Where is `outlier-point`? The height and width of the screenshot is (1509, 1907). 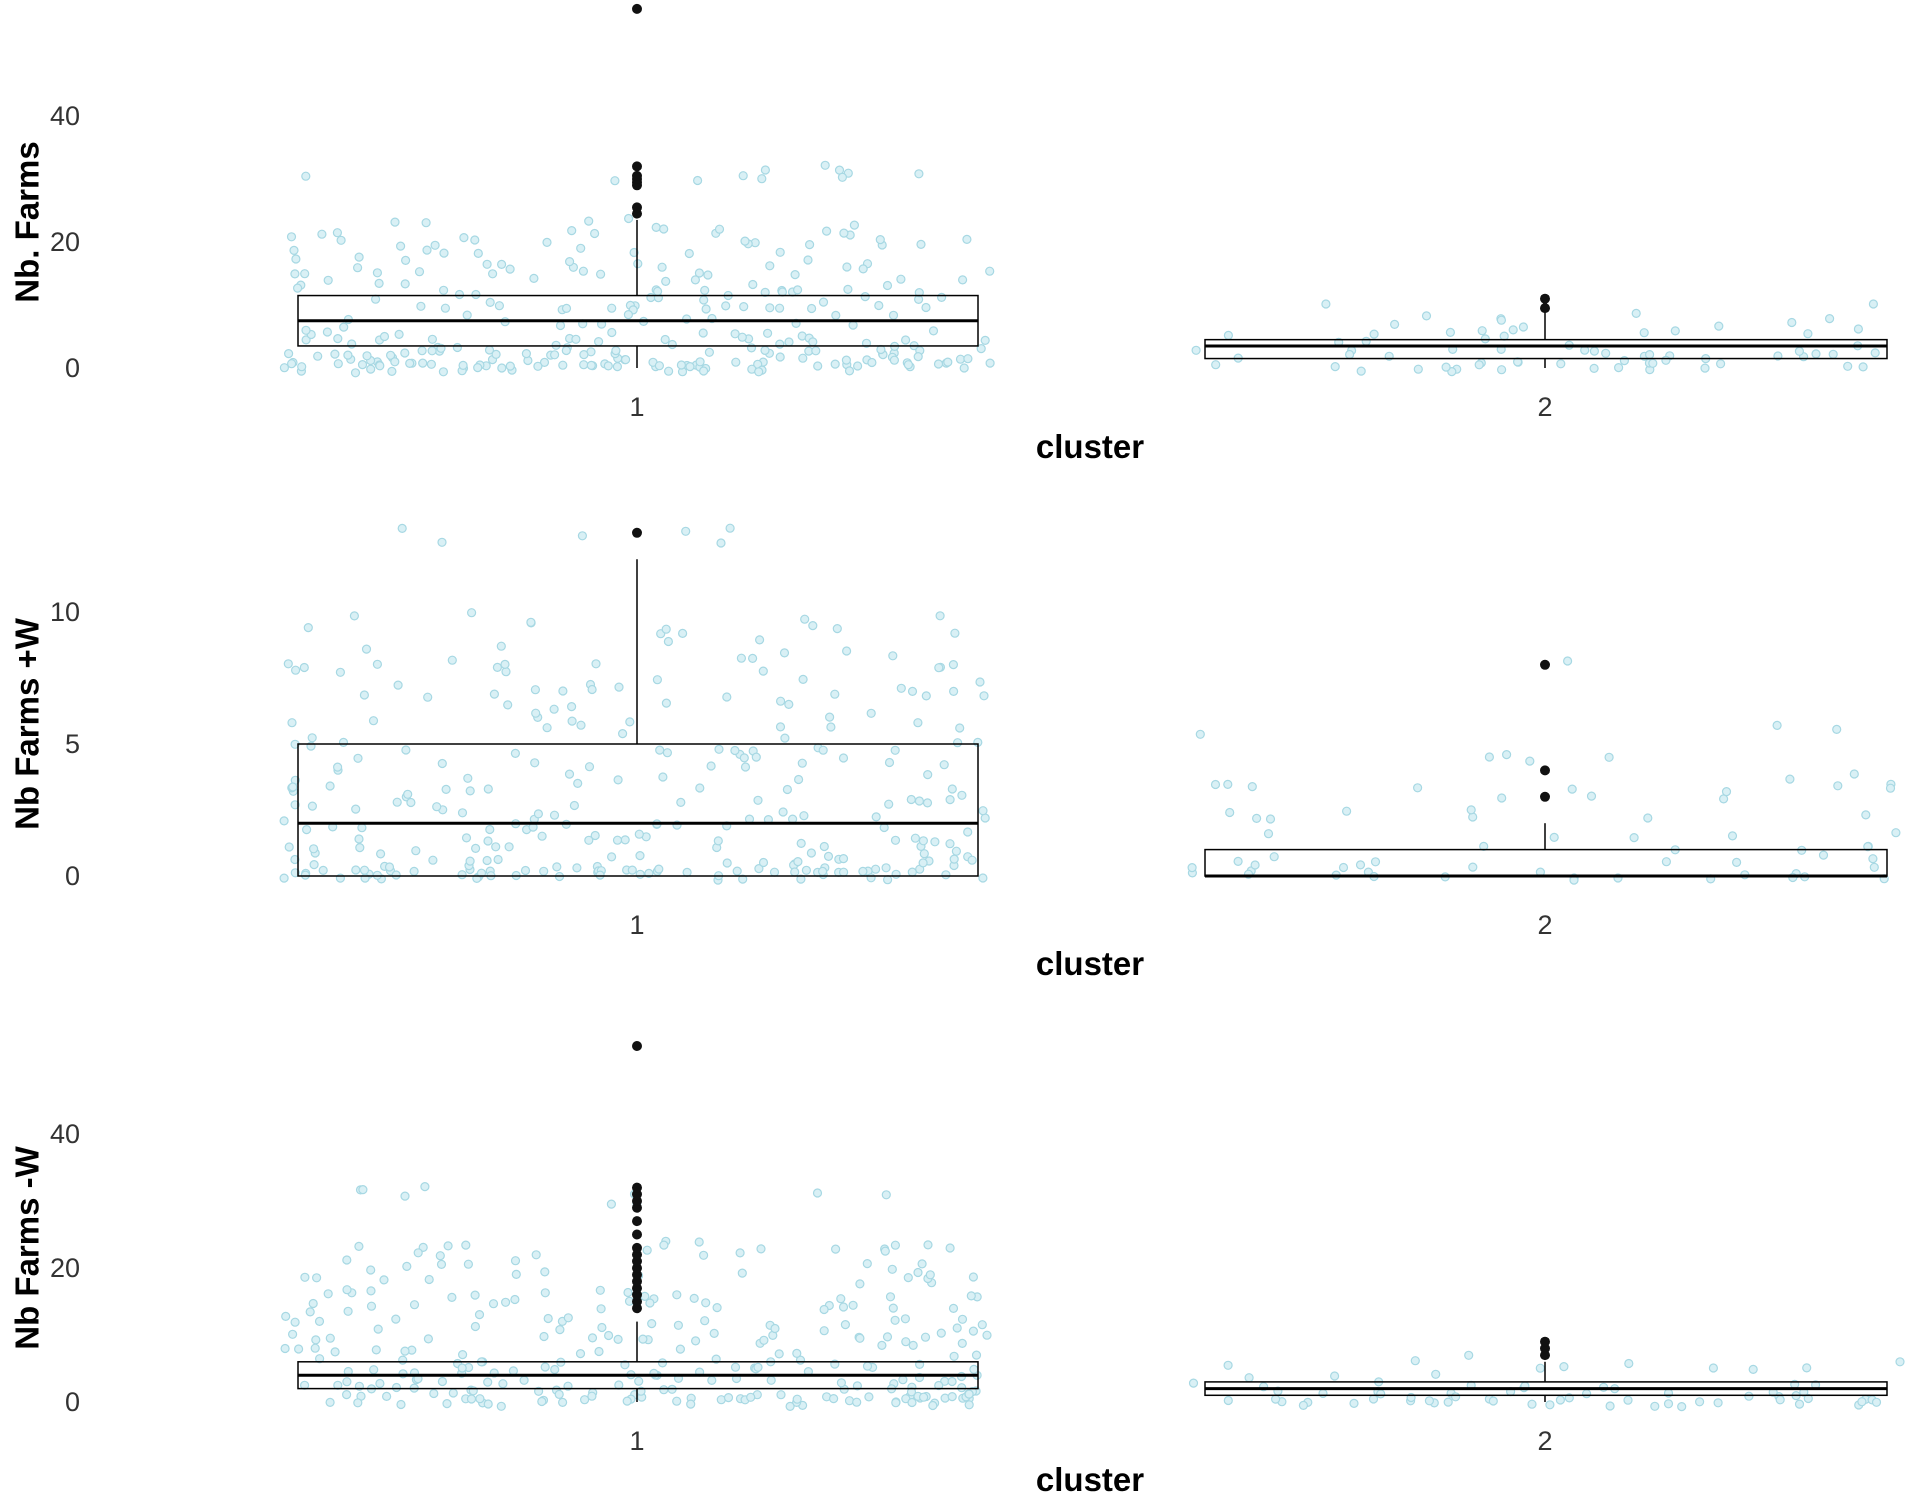
outlier-point is located at coordinates (637, 532).